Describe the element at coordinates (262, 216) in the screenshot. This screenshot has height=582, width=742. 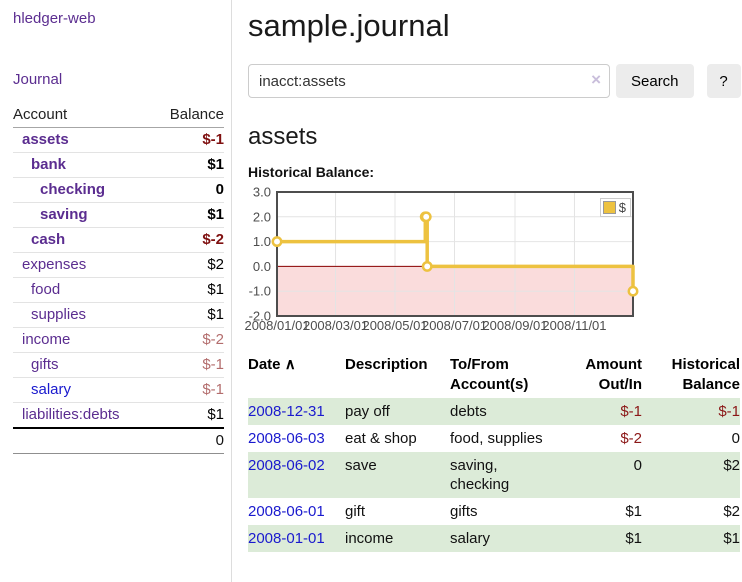
I see `svg-text: 2.0` at that location.